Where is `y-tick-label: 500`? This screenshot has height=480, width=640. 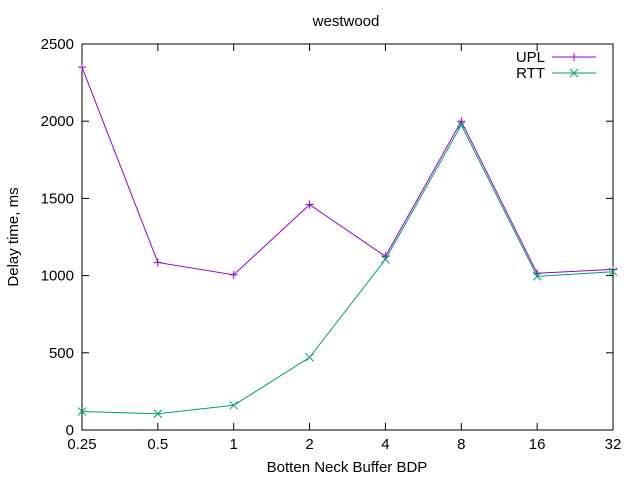 y-tick-label: 500 is located at coordinates (61, 353).